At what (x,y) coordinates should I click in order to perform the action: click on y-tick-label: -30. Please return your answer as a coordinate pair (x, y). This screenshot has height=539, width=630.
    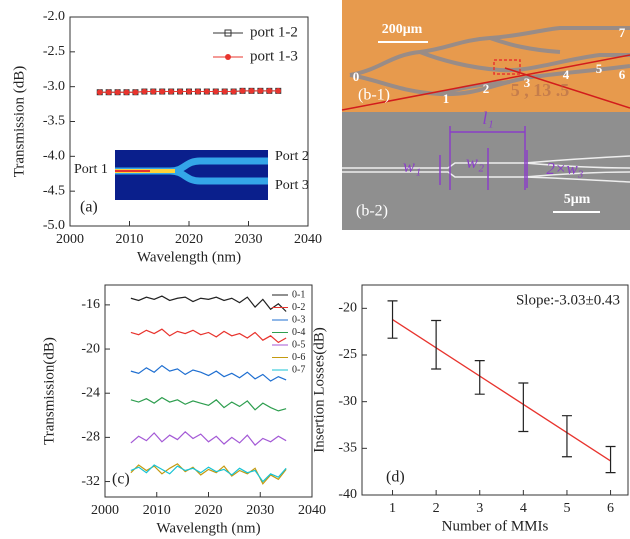
    Looking at the image, I should click on (347, 401).